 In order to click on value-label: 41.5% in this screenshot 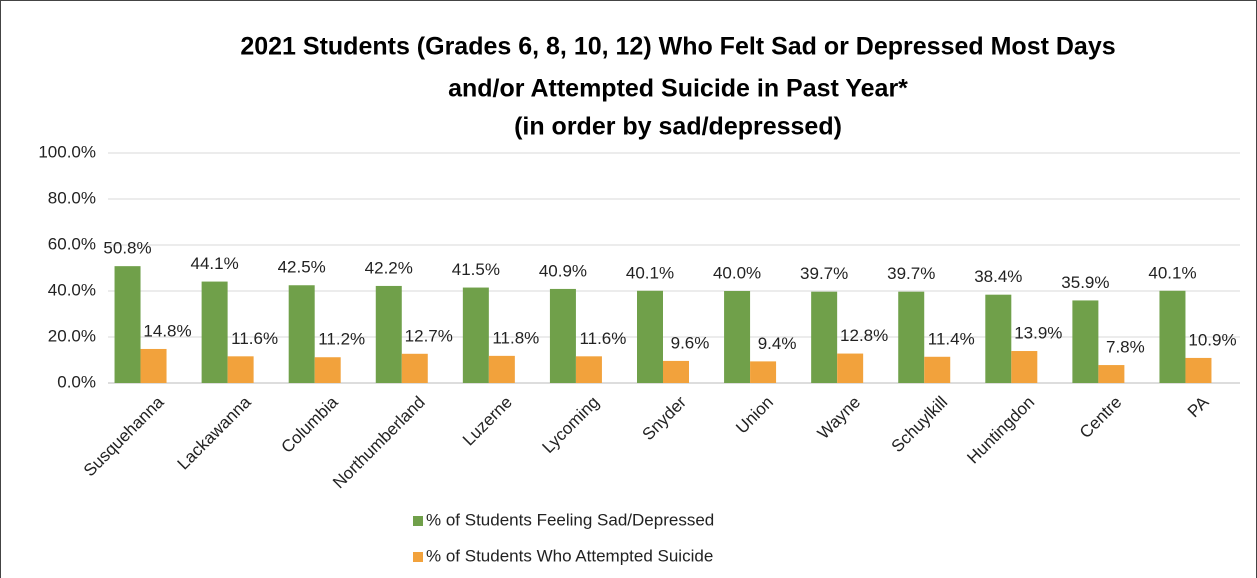, I will do `click(476, 269)`.